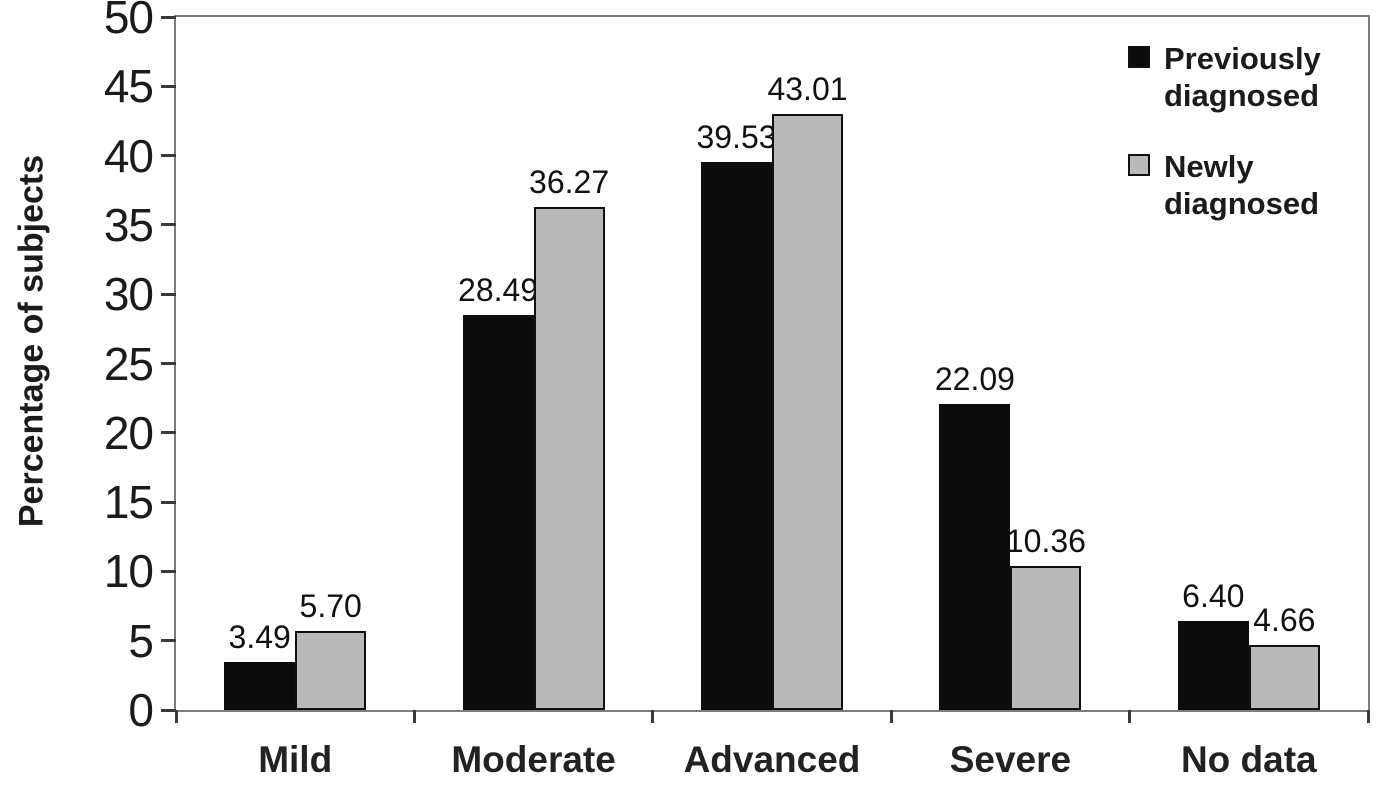 This screenshot has height=786, width=1380. What do you see at coordinates (569, 458) in the screenshot?
I see `bar-newly-diagnosed-moderate` at bounding box center [569, 458].